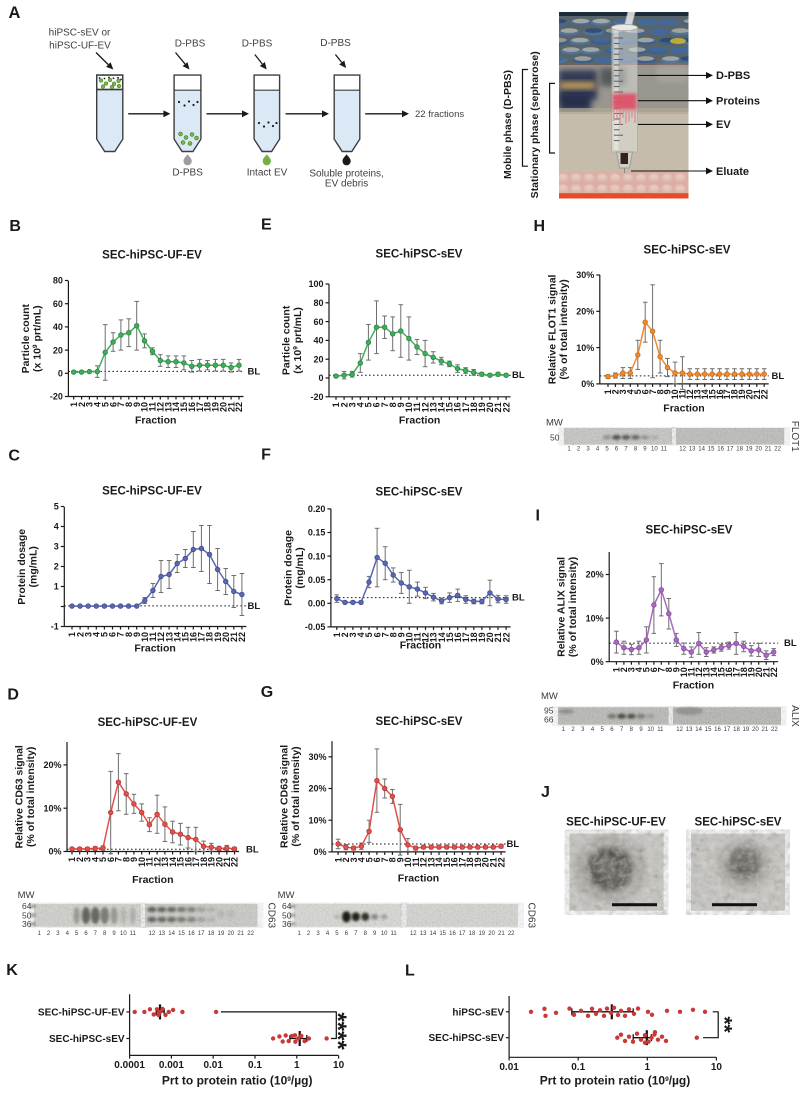 The width and height of the screenshot is (806, 1098). Describe the element at coordinates (80, 46) in the screenshot. I see `svg-text: hiPSC-UF-EV` at that location.